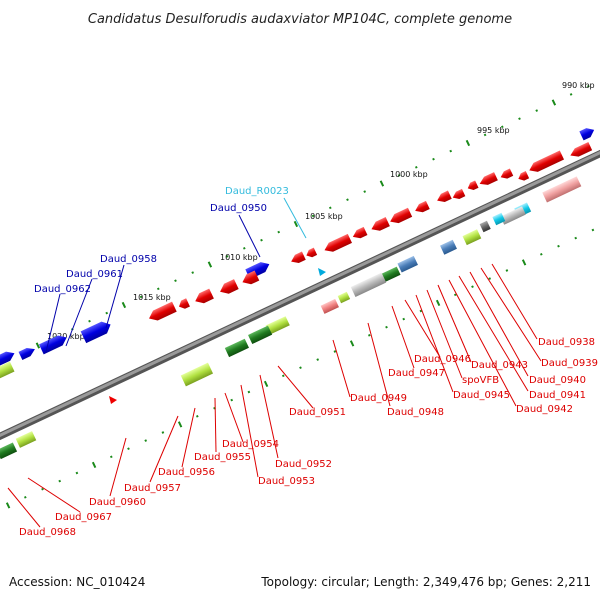  I want to click on label-daud-0950: Daud_0950, so click(238, 208).